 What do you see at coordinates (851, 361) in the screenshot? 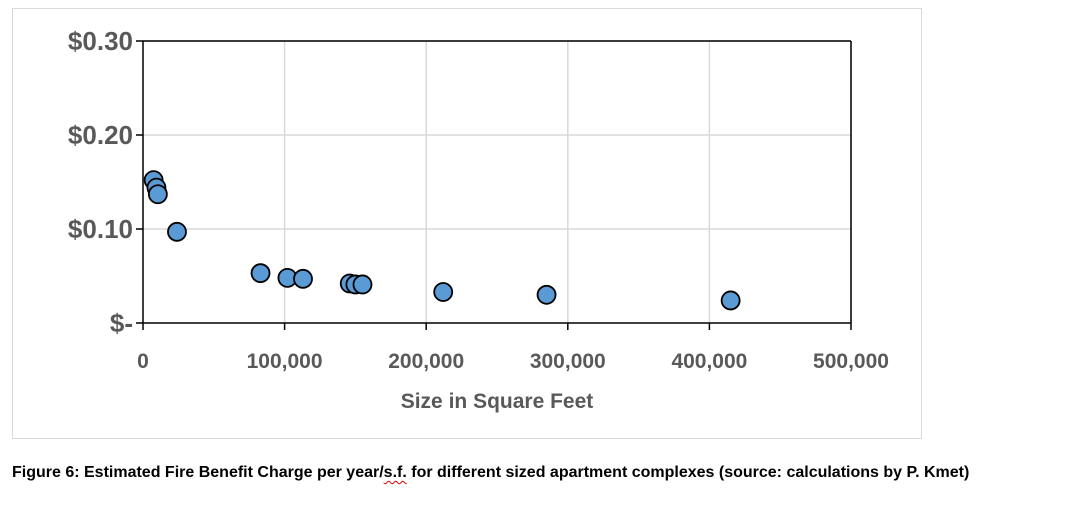
I see `x-tick-label: 500,000` at bounding box center [851, 361].